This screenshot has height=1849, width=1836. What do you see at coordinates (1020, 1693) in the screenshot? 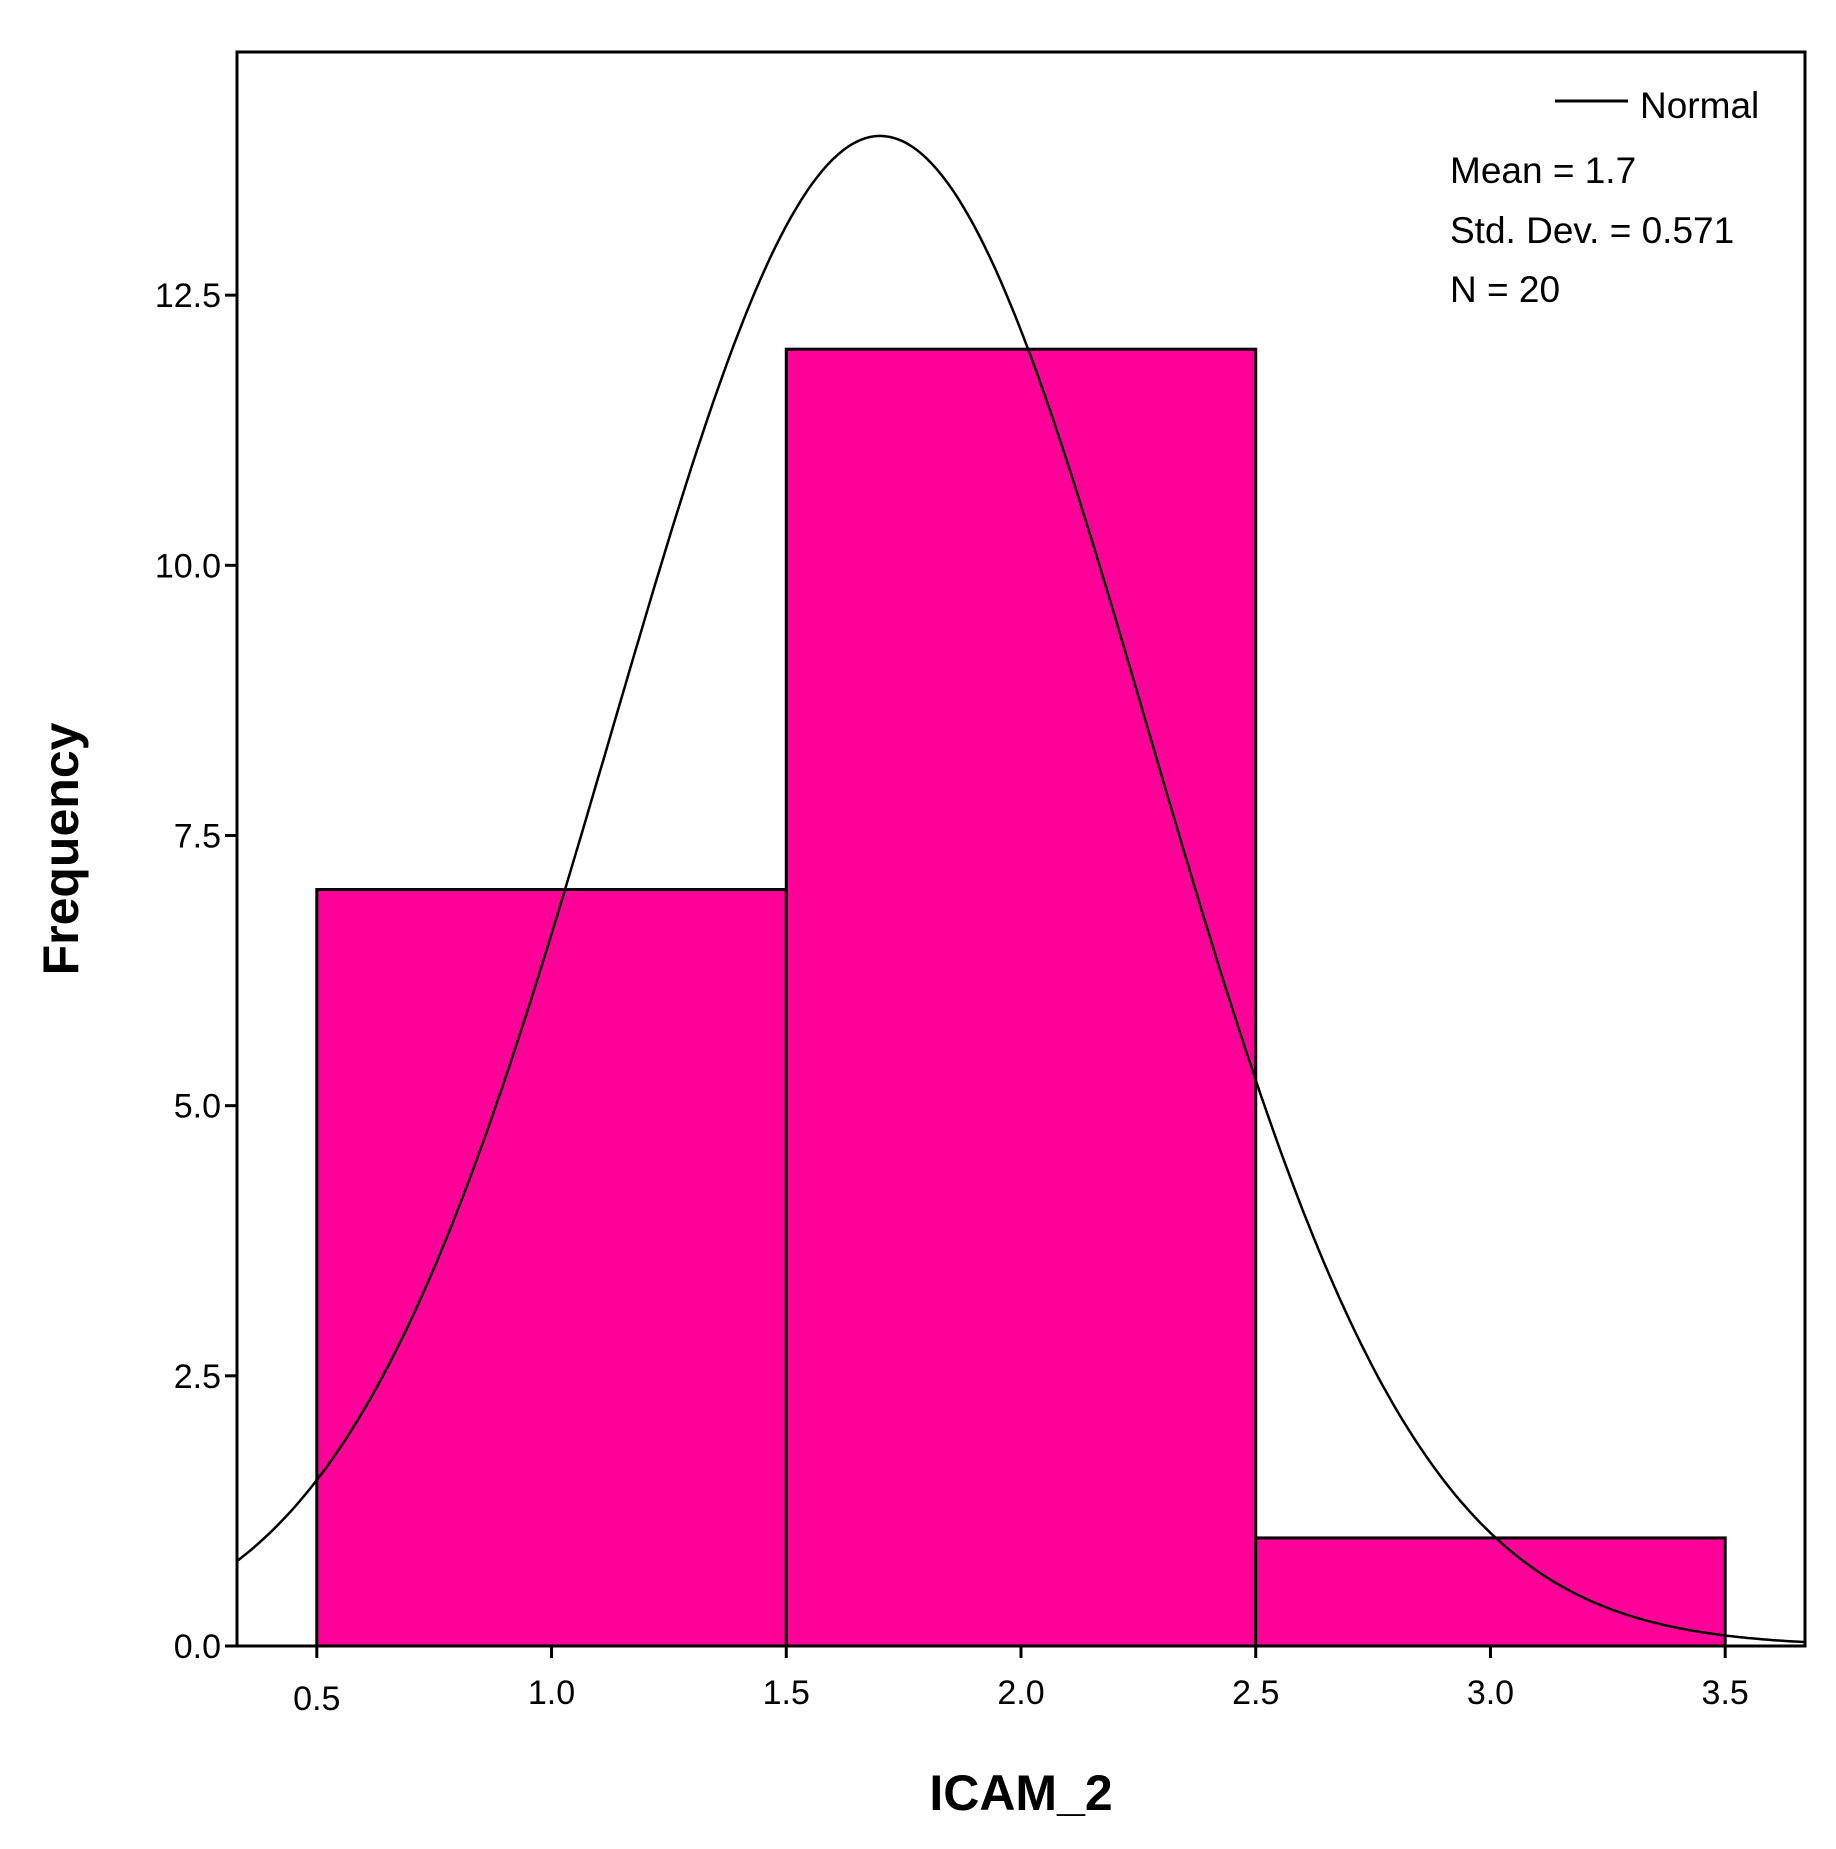
I see `x-tick-label: 2.0` at bounding box center [1020, 1693].